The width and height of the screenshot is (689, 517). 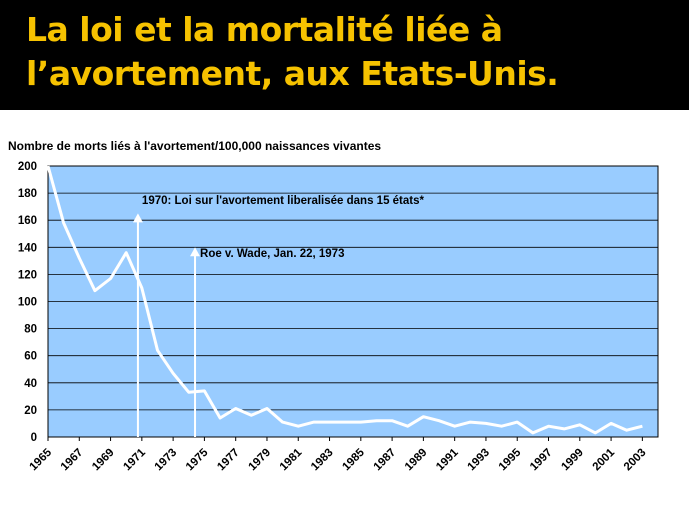 What do you see at coordinates (166, 460) in the screenshot?
I see `x-tick-label-1973: 1973` at bounding box center [166, 460].